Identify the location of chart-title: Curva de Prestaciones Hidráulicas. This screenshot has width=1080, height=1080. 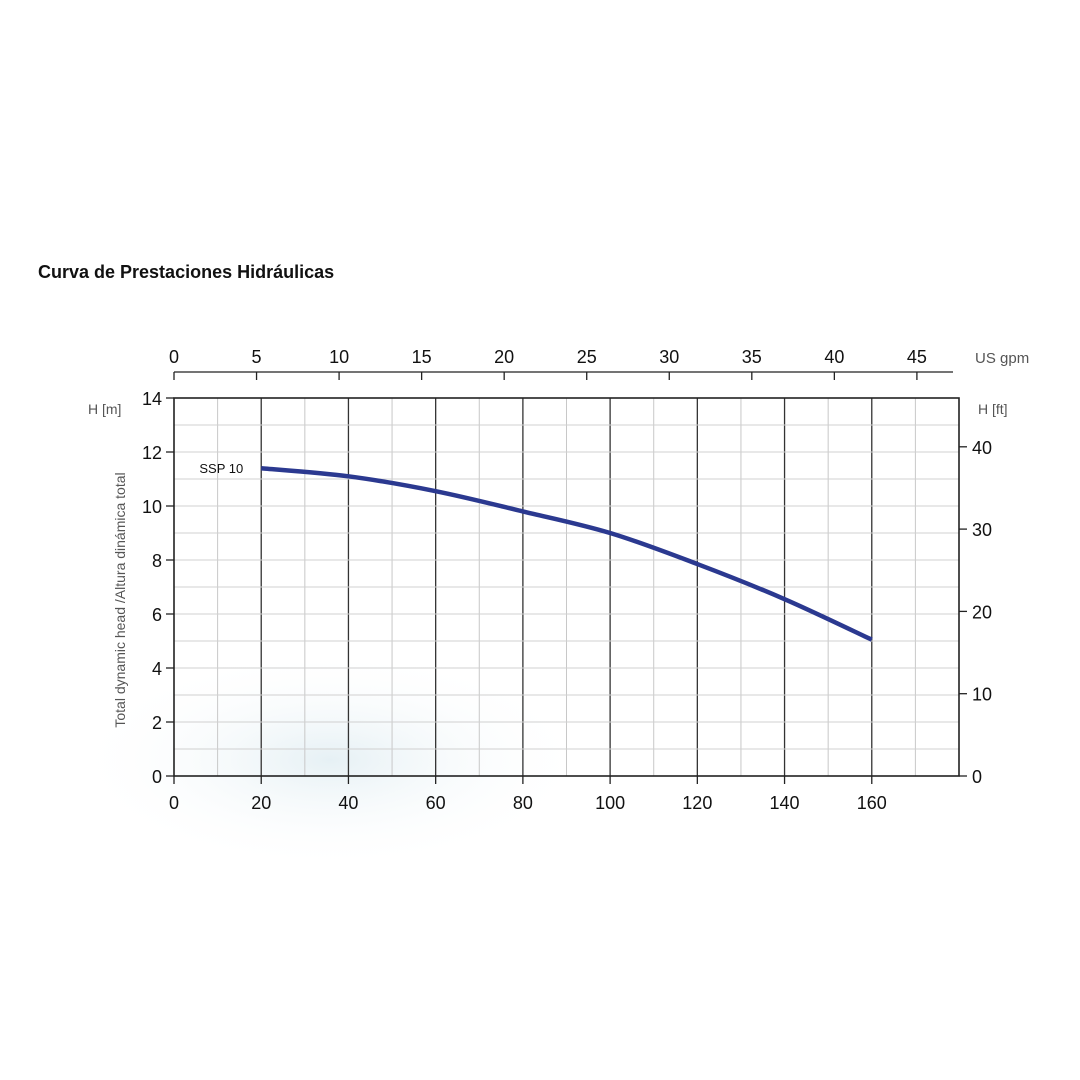
(186, 272).